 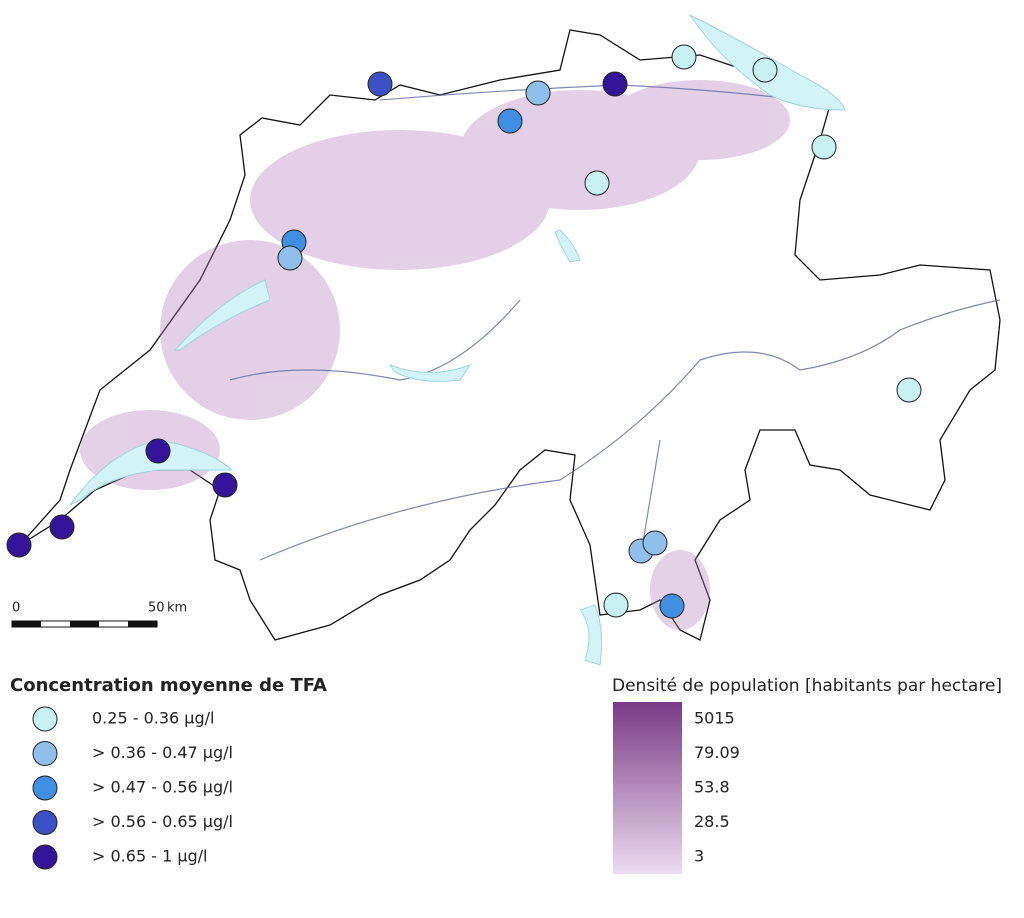 I want to click on scale-bar: 0 50 km, so click(x=99, y=614).